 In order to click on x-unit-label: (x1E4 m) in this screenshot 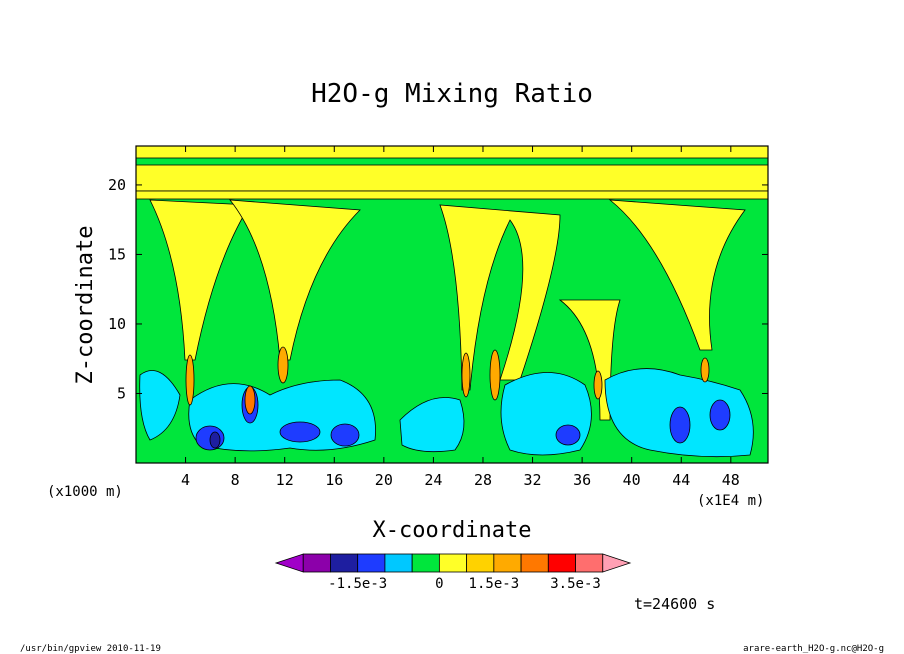, I will do `click(730, 501)`.